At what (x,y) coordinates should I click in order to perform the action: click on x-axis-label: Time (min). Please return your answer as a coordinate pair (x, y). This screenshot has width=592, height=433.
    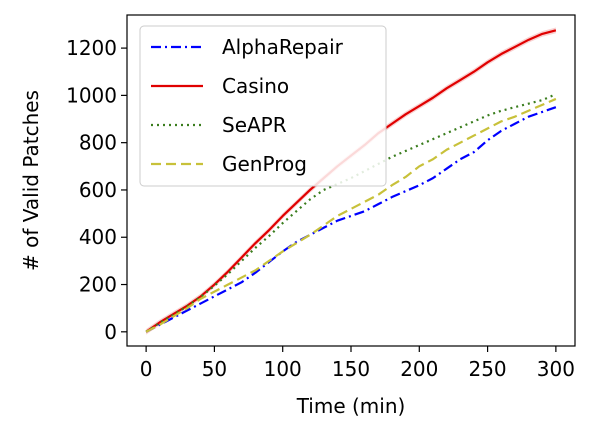
    Looking at the image, I should click on (351, 406).